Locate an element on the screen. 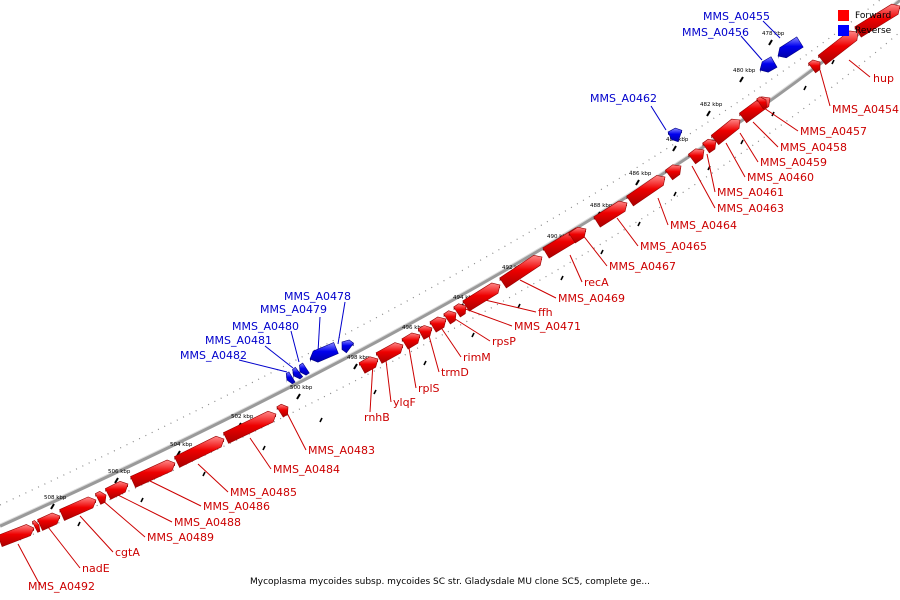  tick-label: 492 kbp is located at coordinates (513, 268).